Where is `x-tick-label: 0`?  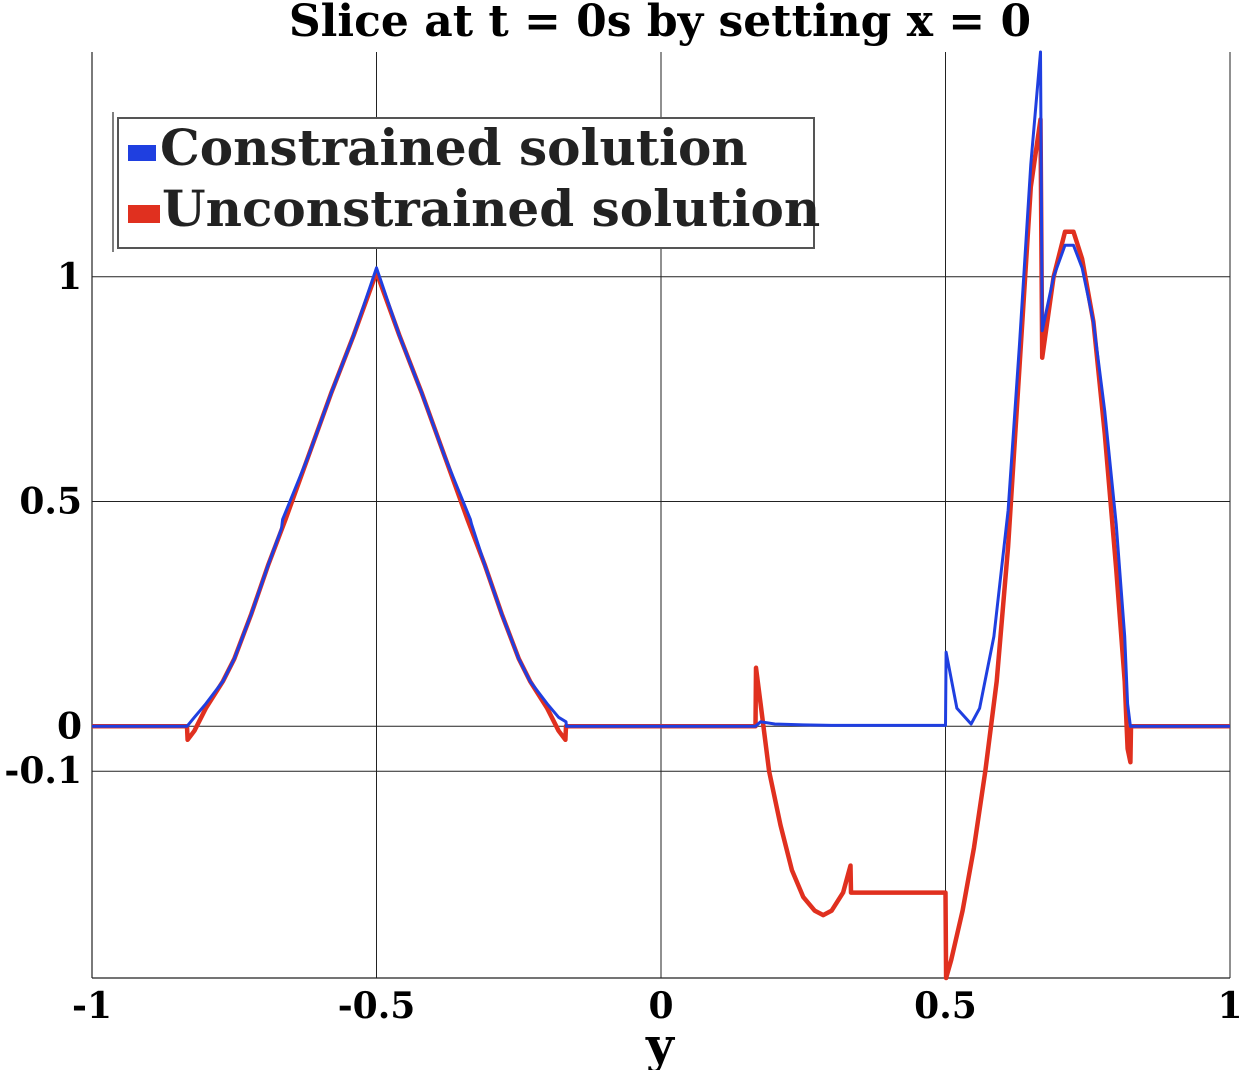 x-tick-label: 0 is located at coordinates (660, 1006).